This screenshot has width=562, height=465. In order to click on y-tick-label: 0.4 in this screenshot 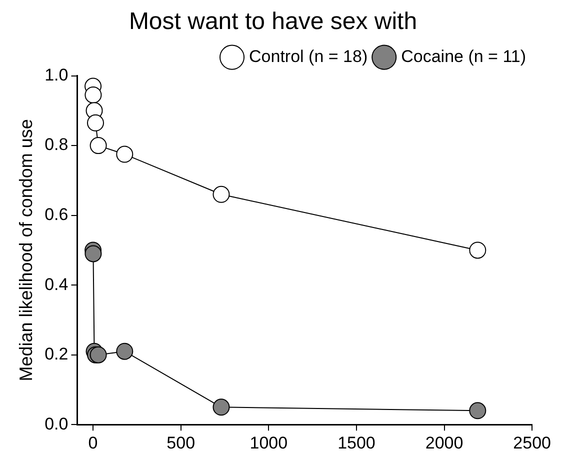, I will do `click(56, 284)`.